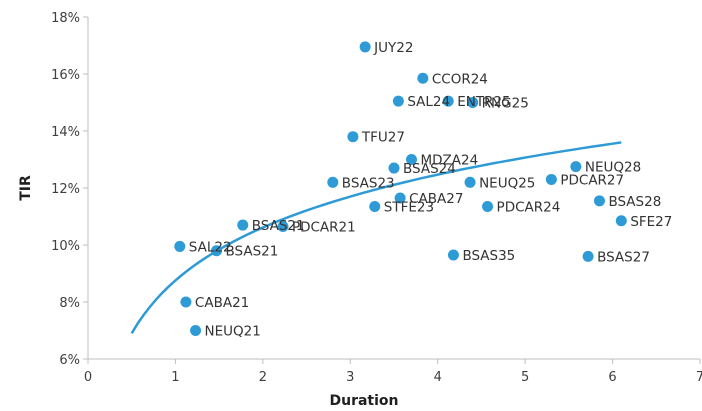  What do you see at coordinates (393, 48) in the screenshot?
I see `data-label: JUY22` at bounding box center [393, 48].